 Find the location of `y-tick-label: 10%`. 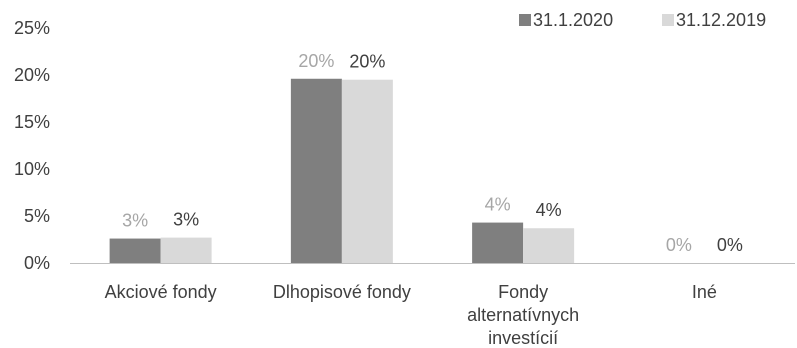

y-tick-label: 10% is located at coordinates (32, 169).